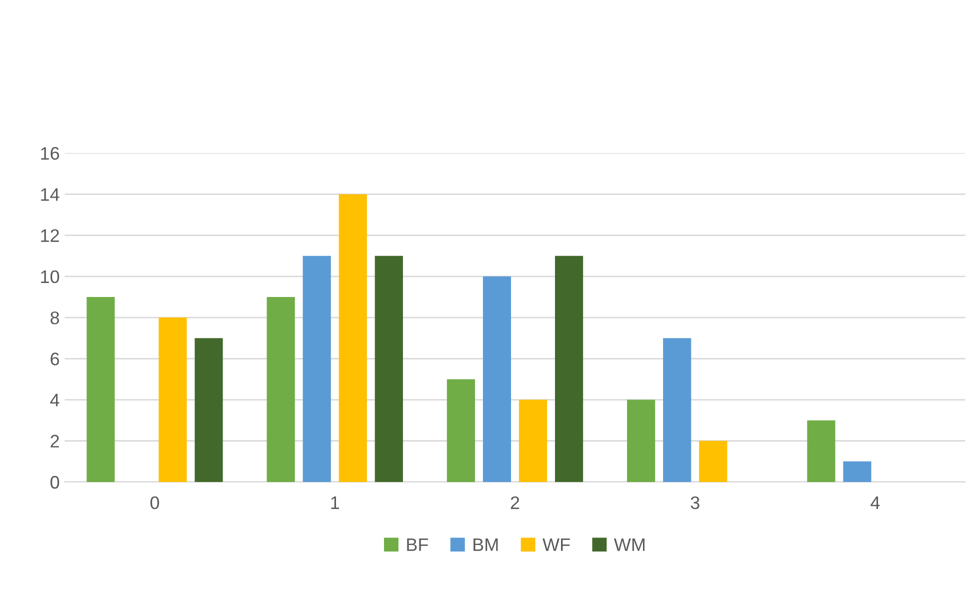 This screenshot has height=598, width=980. Describe the element at coordinates (50, 153) in the screenshot. I see `y-tick-label: 16` at that location.